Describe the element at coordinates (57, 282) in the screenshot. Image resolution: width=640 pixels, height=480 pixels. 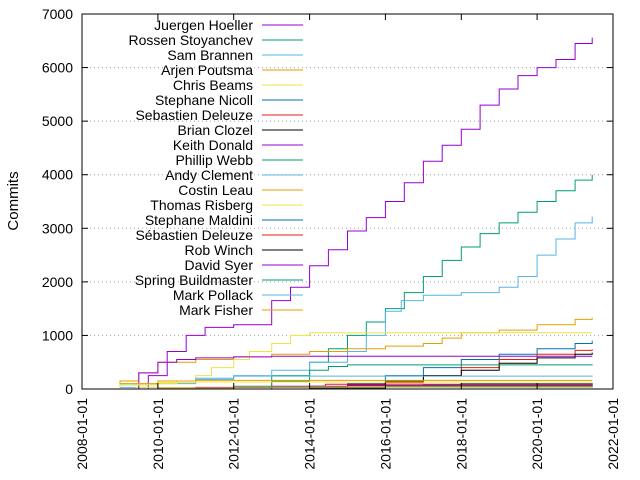
I see `y-tick-label: 2000` at that location.